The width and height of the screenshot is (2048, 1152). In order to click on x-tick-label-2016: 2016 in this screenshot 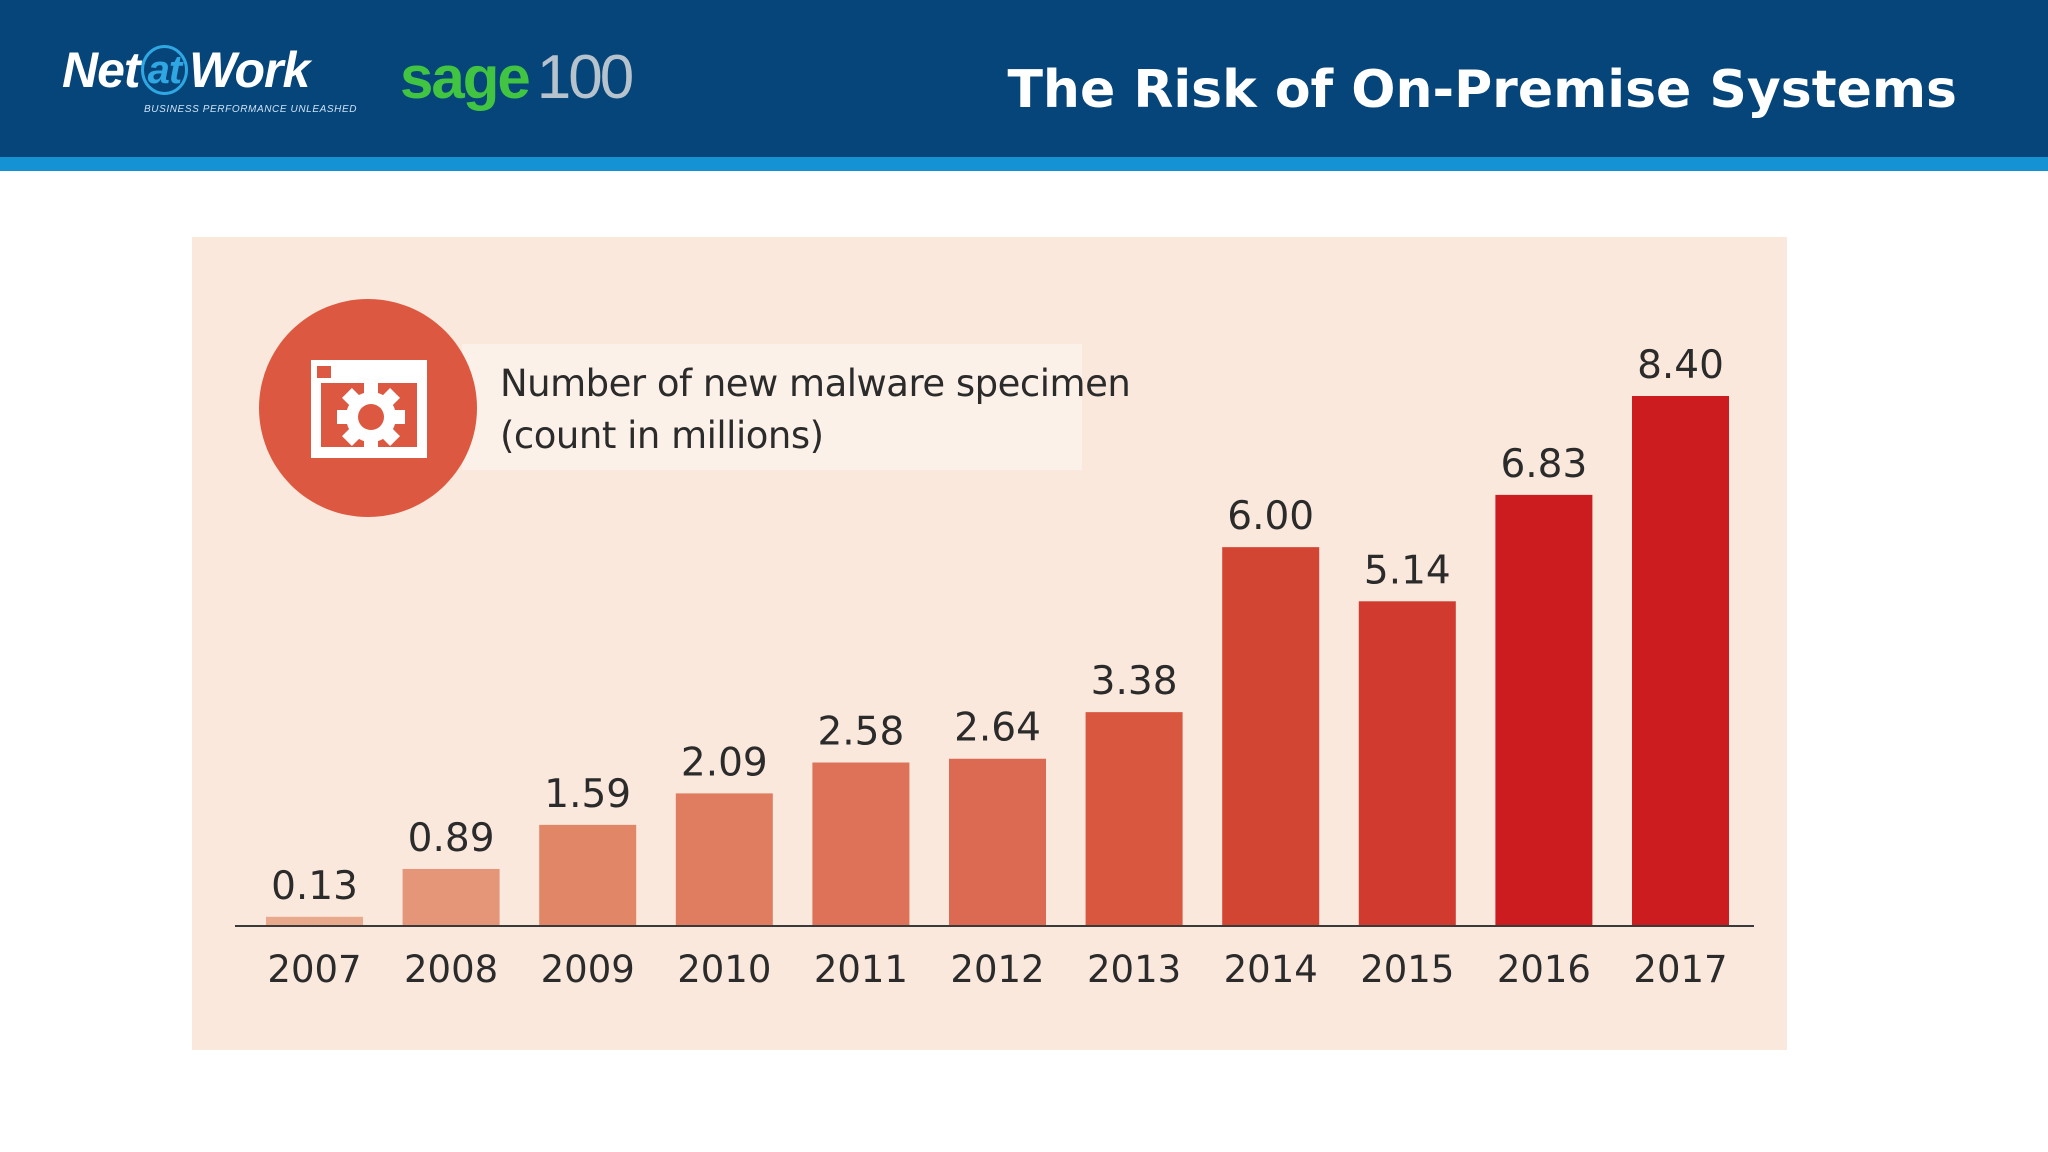, I will do `click(1544, 969)`.